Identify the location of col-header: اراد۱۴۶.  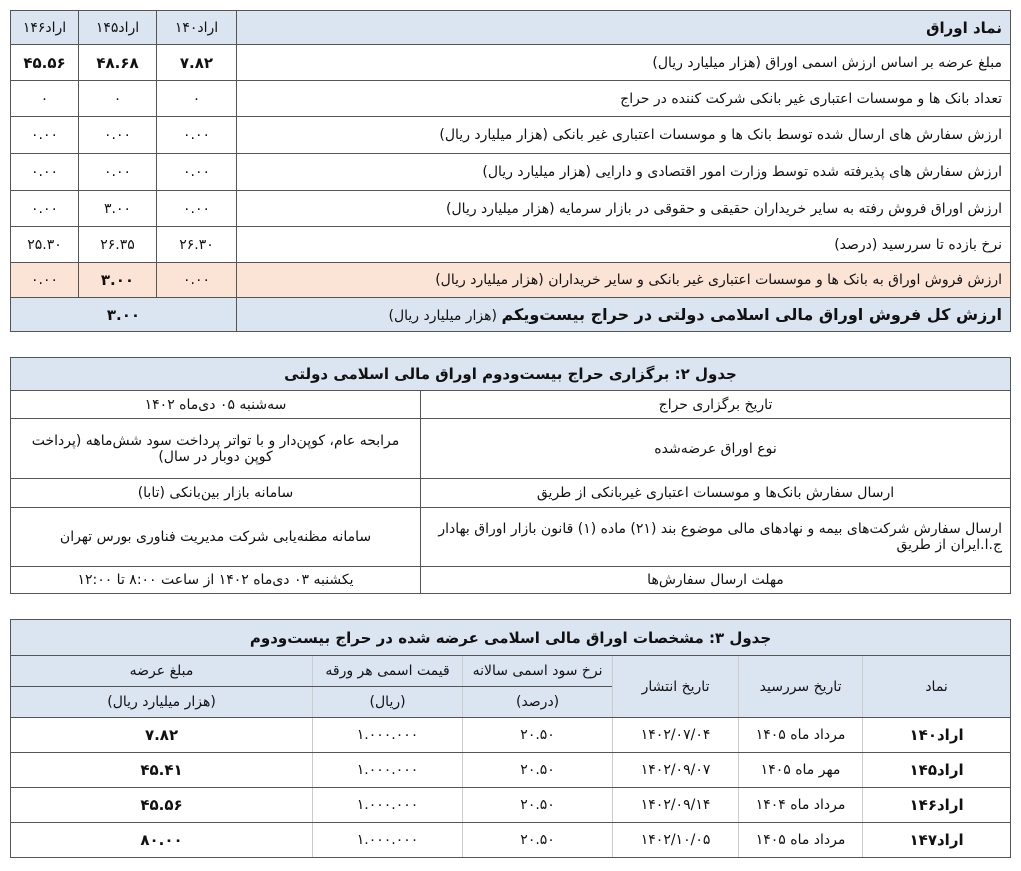
(44, 27).